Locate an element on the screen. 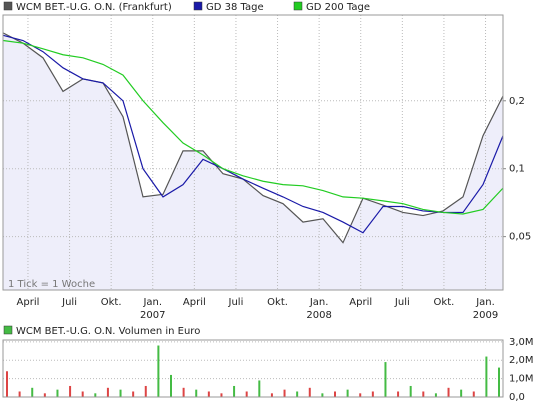 The image size is (545, 407). y-tick-label: 0,2 is located at coordinates (517, 101).